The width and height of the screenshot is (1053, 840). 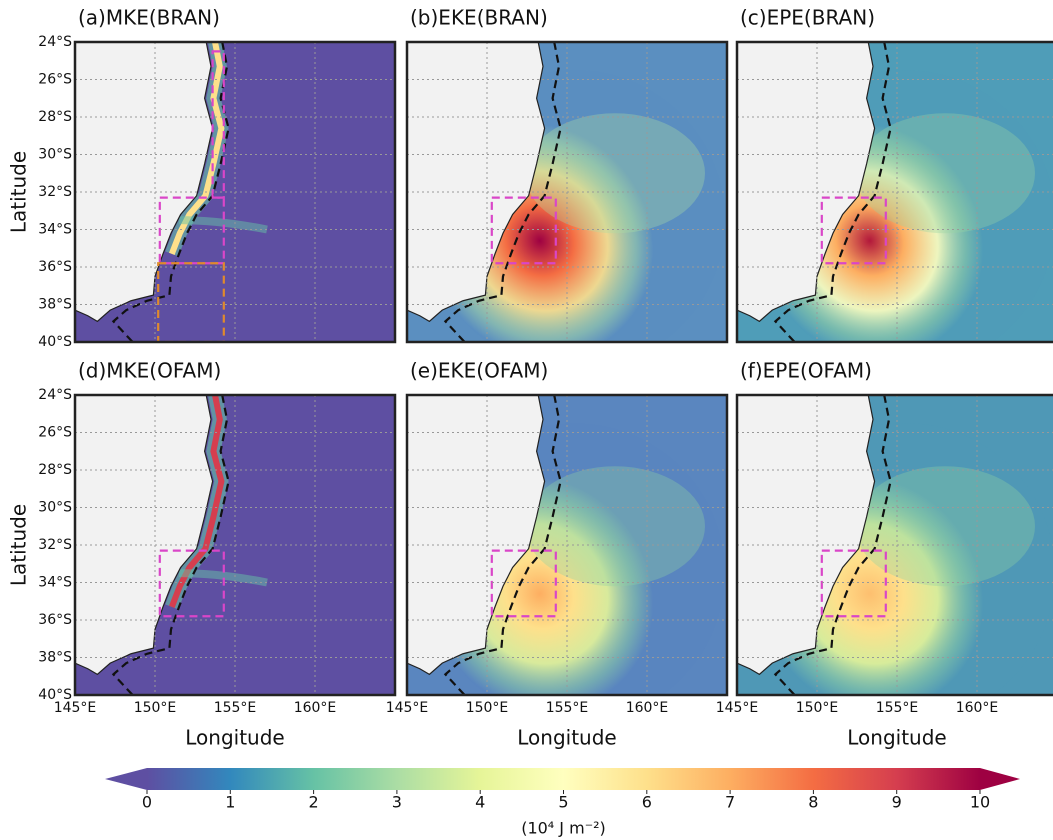 What do you see at coordinates (197, 501) in the screenshot?
I see `jet-field` at bounding box center [197, 501].